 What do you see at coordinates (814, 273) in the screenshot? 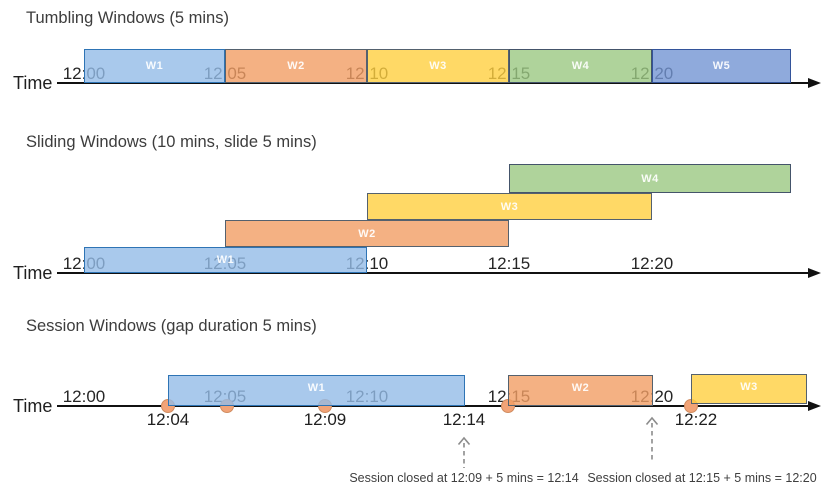
I see `sliding-timeline-arrow-icon` at bounding box center [814, 273].